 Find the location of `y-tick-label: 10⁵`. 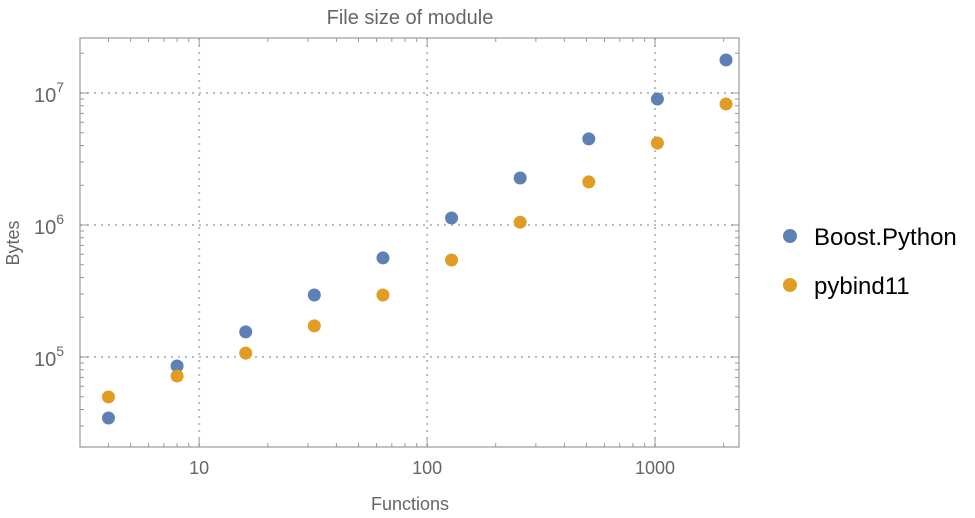

y-tick-label: 10⁵ is located at coordinates (49, 357).